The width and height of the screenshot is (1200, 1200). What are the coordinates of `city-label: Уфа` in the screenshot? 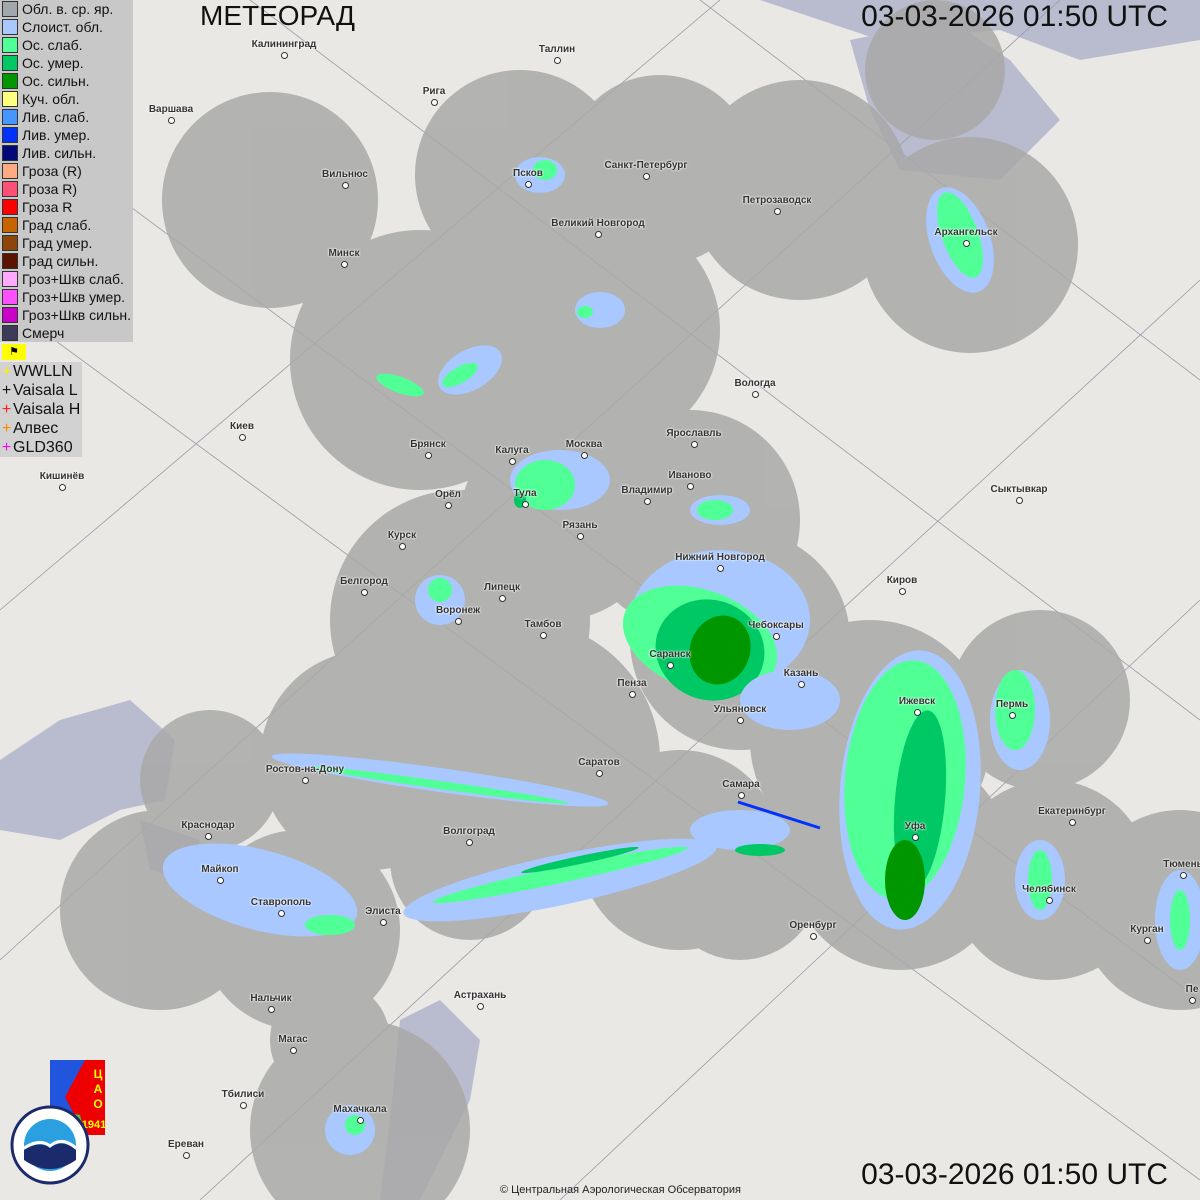 It's located at (915, 826).